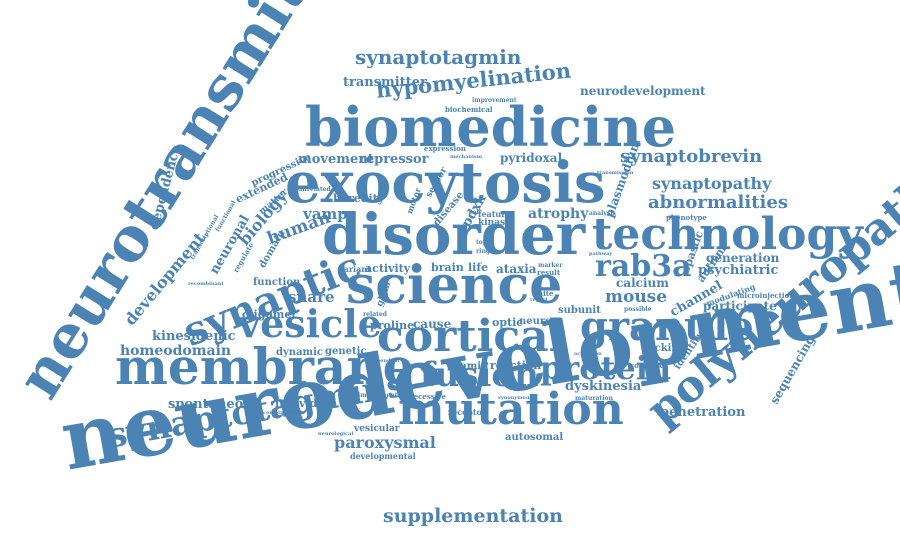 This screenshot has width=900, height=555. I want to click on word-synonymous: synonymous, so click(515, 398).